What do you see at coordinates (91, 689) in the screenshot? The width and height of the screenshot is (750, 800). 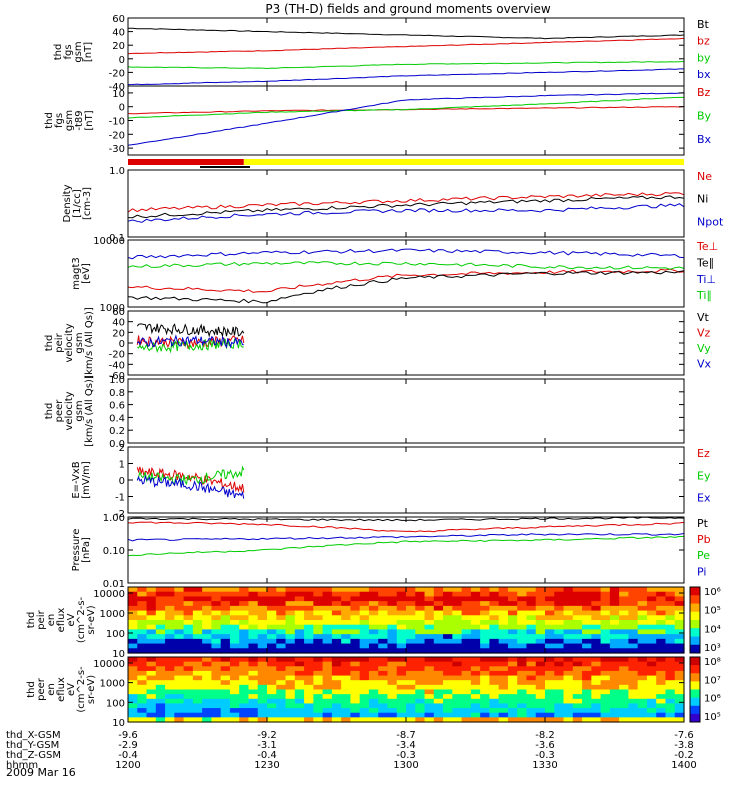 I see `y-axis-label-line: sr-eV)` at bounding box center [91, 689].